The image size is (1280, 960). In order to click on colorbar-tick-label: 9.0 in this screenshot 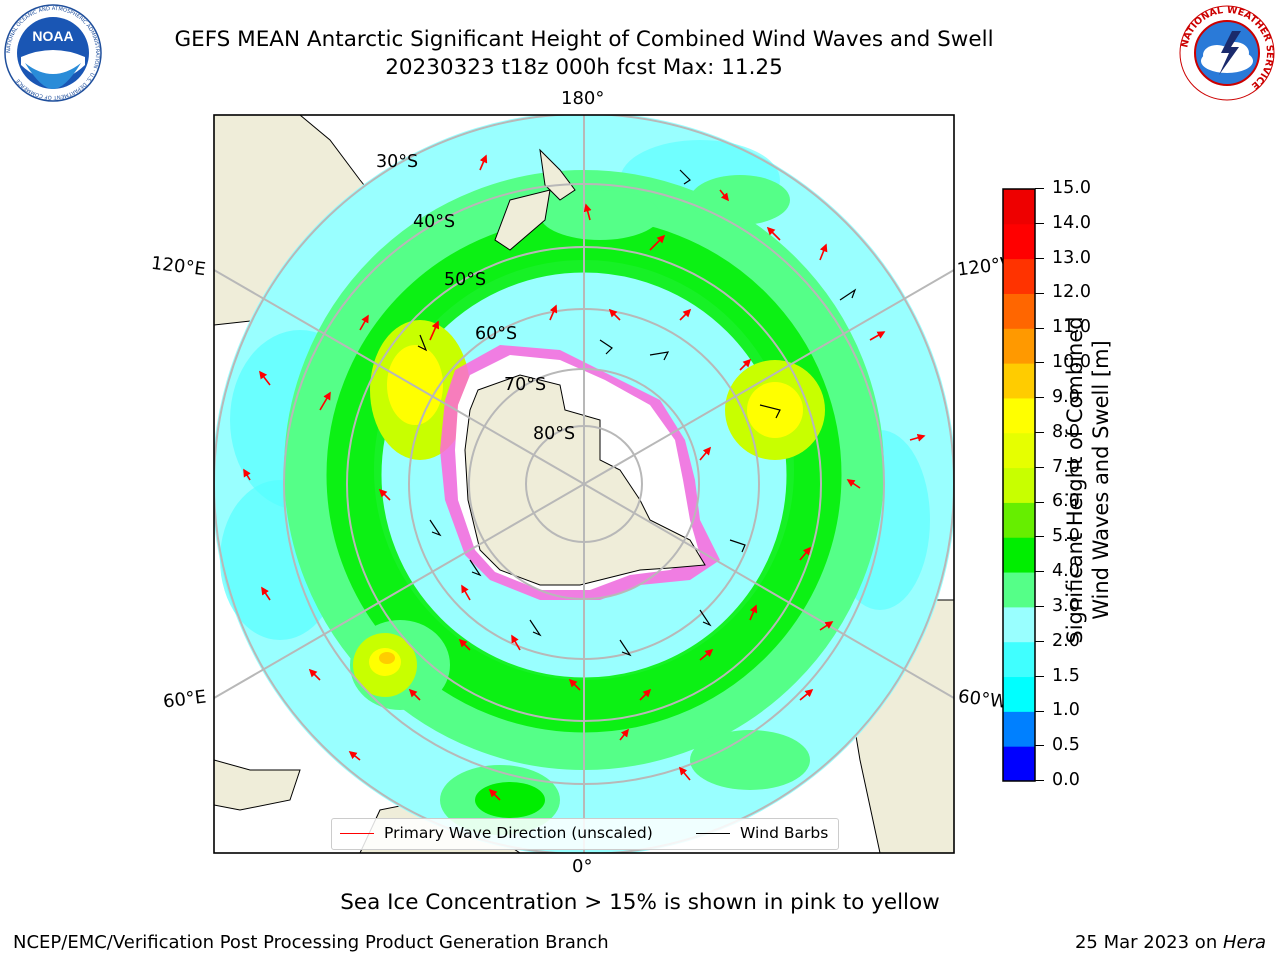, I will do `click(1066, 396)`.